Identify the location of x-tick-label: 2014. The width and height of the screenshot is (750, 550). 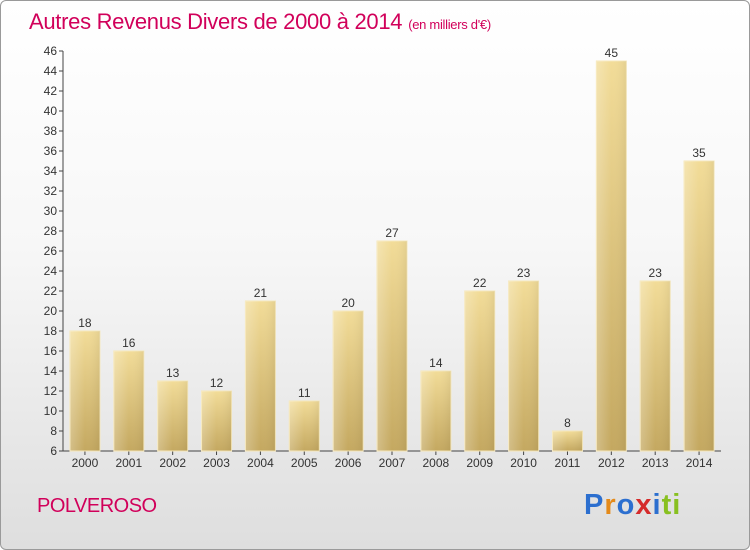
(699, 463).